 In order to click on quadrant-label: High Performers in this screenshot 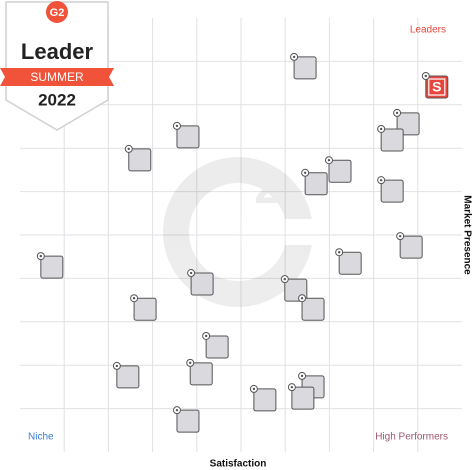, I will do `click(411, 437)`.